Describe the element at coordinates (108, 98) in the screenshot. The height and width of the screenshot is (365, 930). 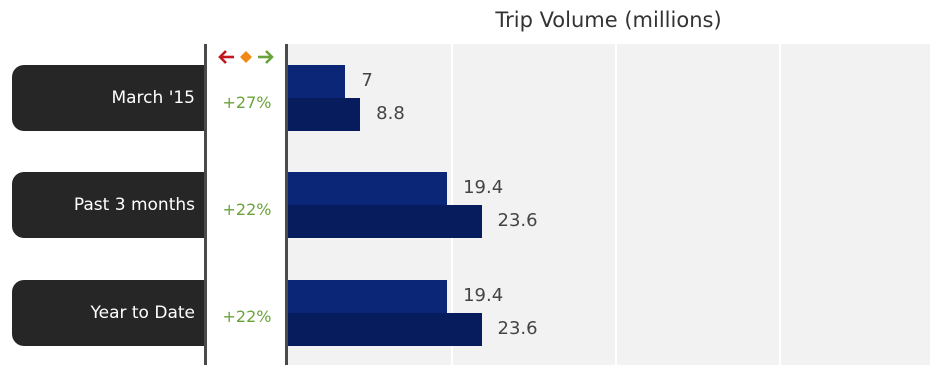
I see `category-label-march-15: March '15` at that location.